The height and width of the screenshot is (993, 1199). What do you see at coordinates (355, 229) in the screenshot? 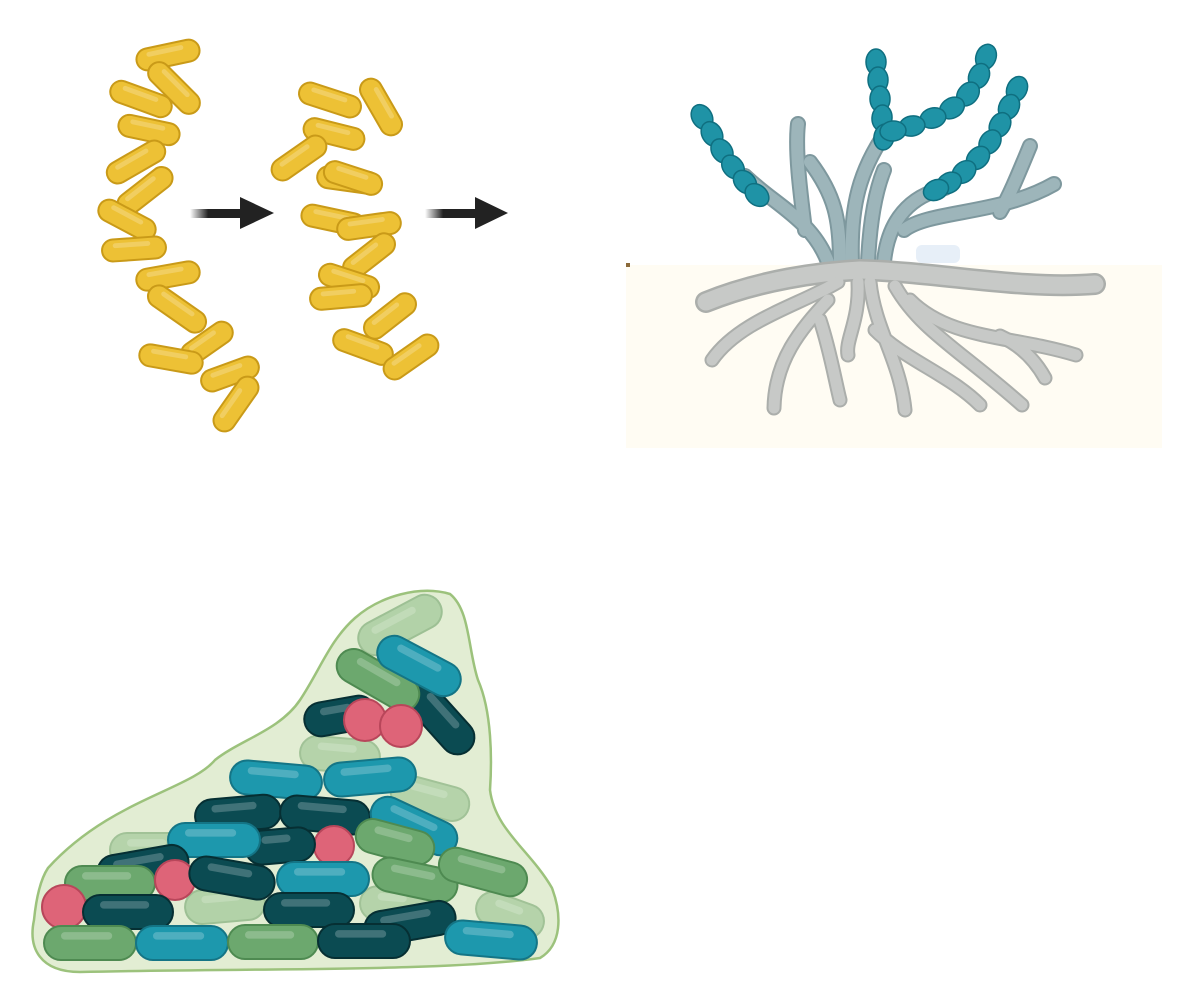
I see `bacteria-cluster-right` at bounding box center [355, 229].